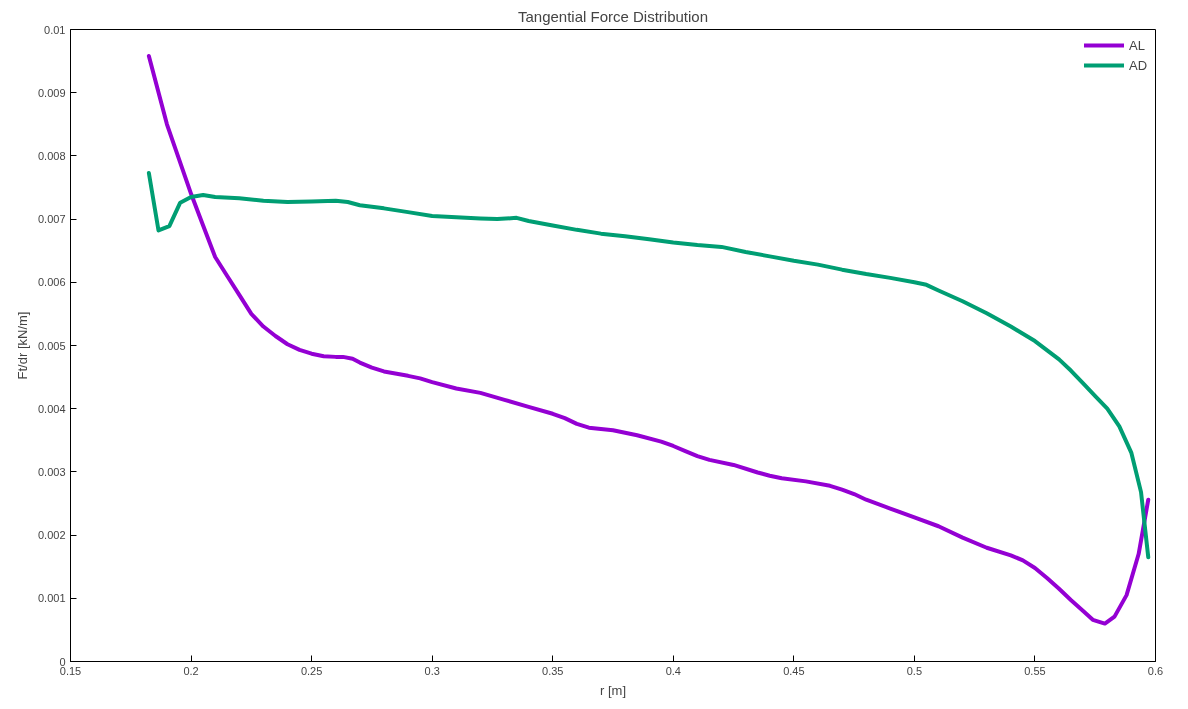  What do you see at coordinates (1035, 670) in the screenshot?
I see `x-tick-label: 0.55` at bounding box center [1035, 670].